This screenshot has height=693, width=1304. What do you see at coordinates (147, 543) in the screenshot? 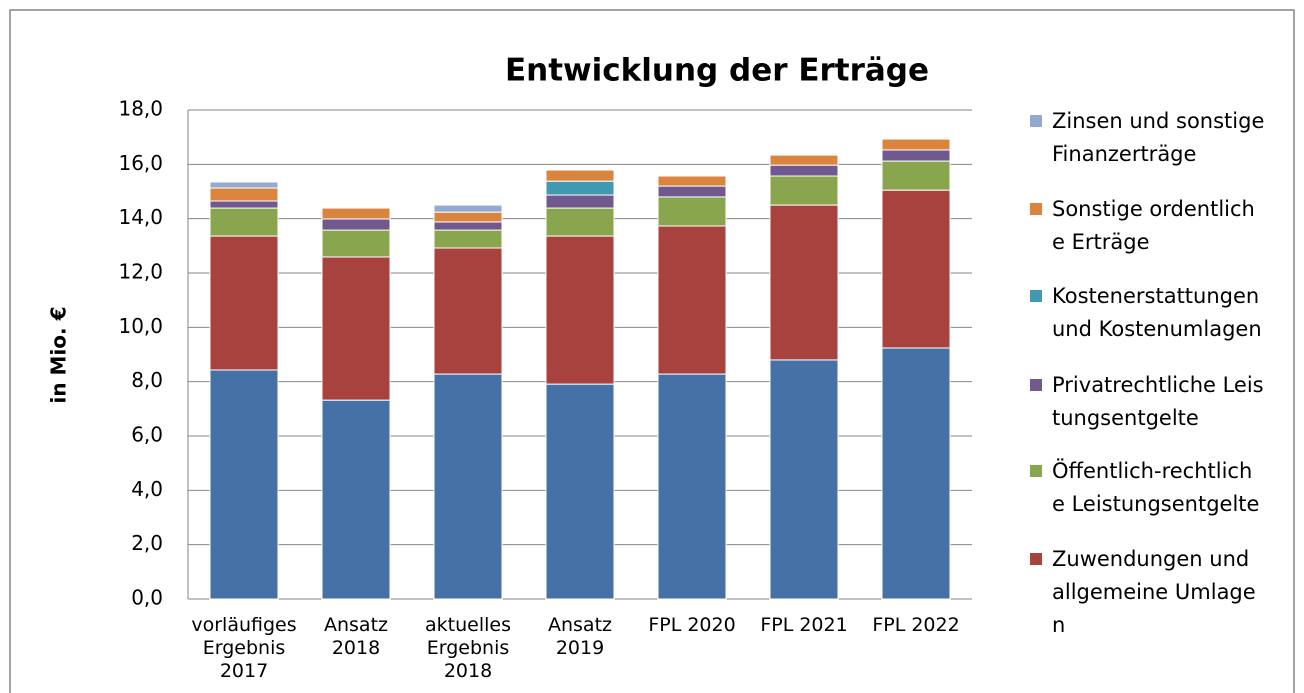
I see `y-tick-label: 2,0` at bounding box center [147, 543].